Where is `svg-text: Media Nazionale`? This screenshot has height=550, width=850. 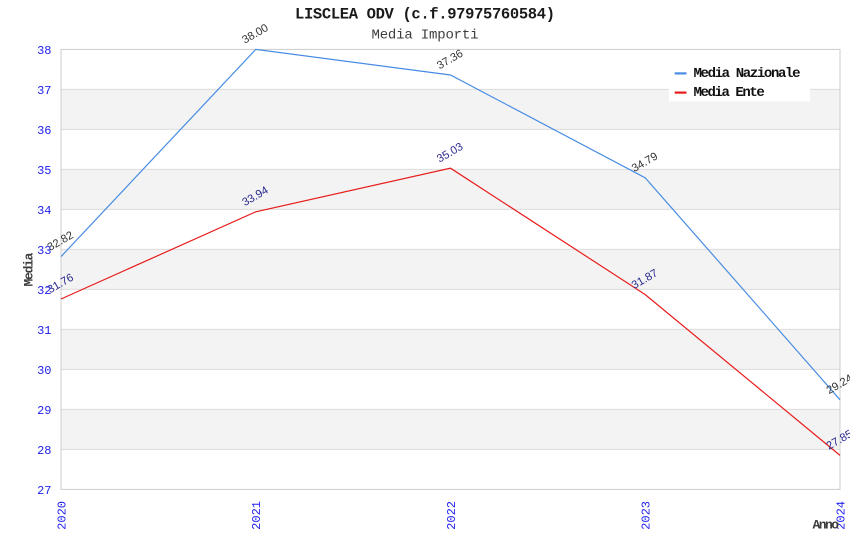 svg-text: Media Nazionale is located at coordinates (747, 74).